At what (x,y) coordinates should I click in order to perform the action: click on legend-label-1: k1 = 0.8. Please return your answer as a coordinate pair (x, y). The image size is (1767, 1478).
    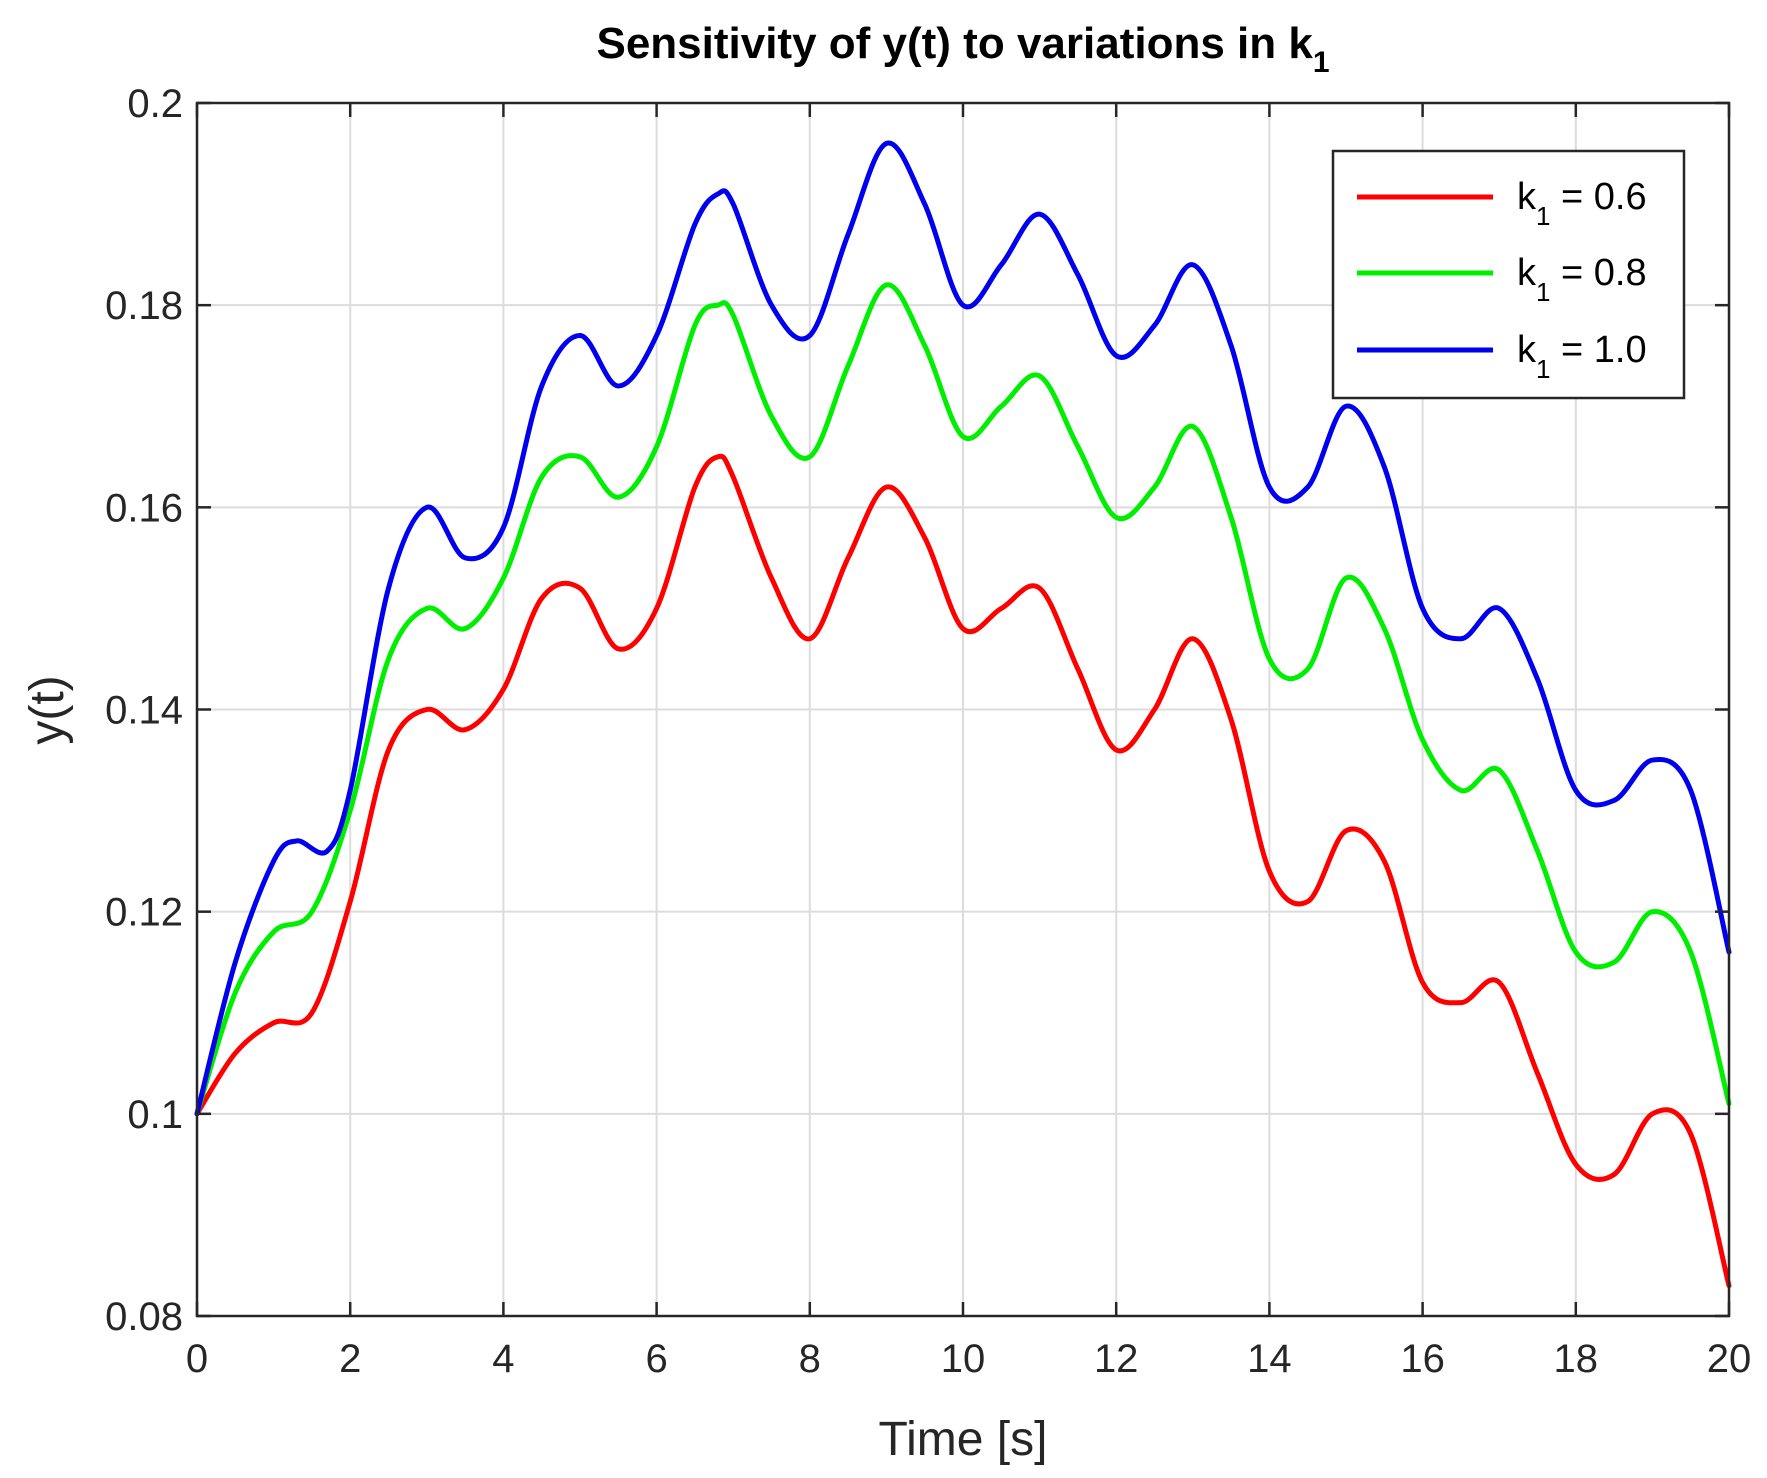
    Looking at the image, I should click on (1582, 279).